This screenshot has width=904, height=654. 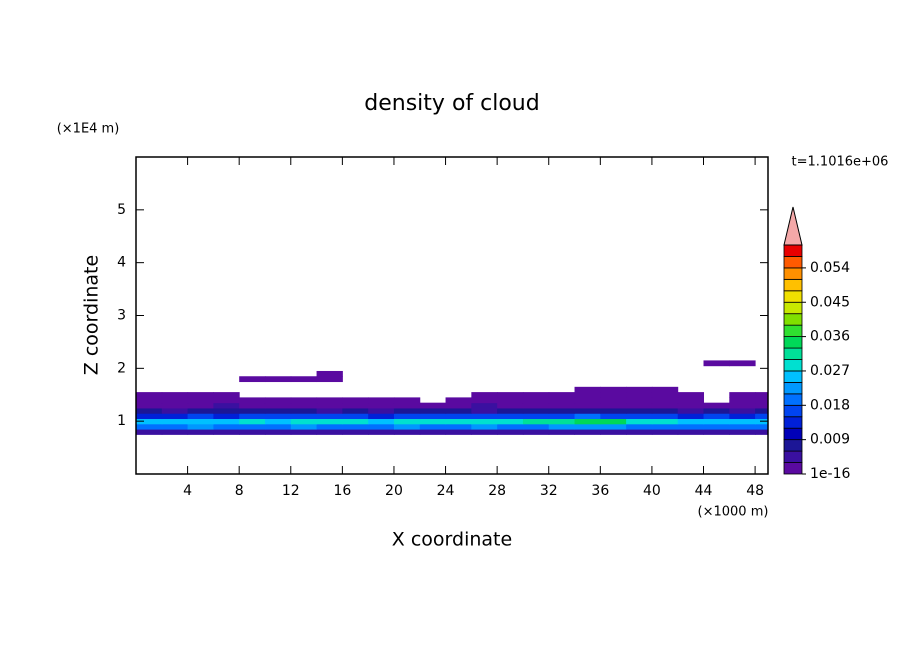 What do you see at coordinates (793, 226) in the screenshot?
I see `colorbar-extension` at bounding box center [793, 226].